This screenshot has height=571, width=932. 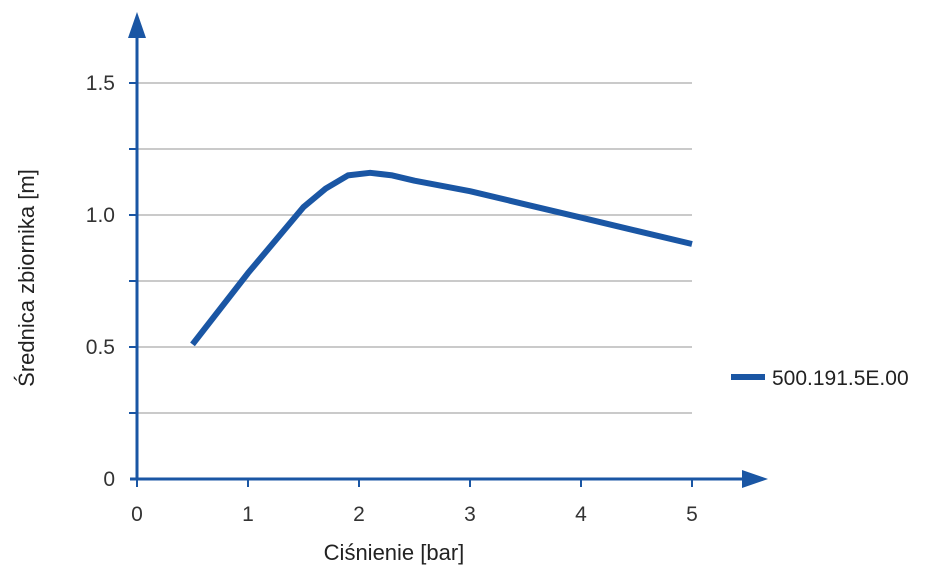 What do you see at coordinates (692, 514) in the screenshot?
I see `x-tick-label: 5` at bounding box center [692, 514].